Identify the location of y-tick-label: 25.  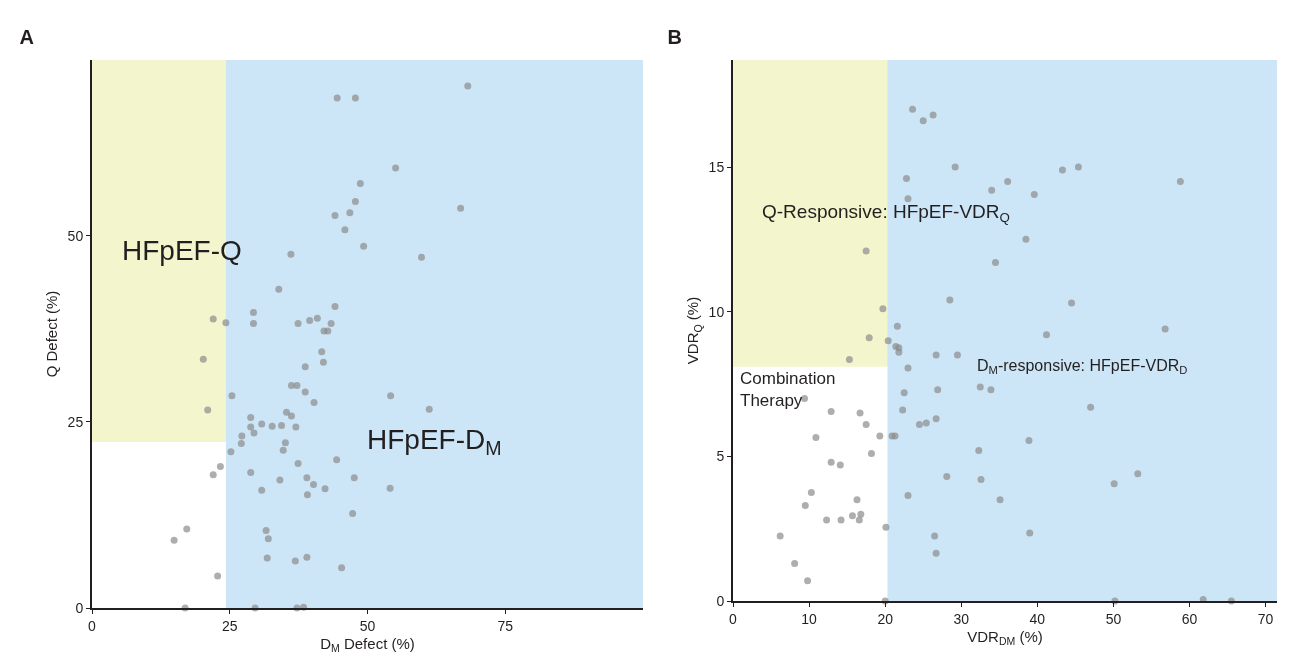
(75, 421).